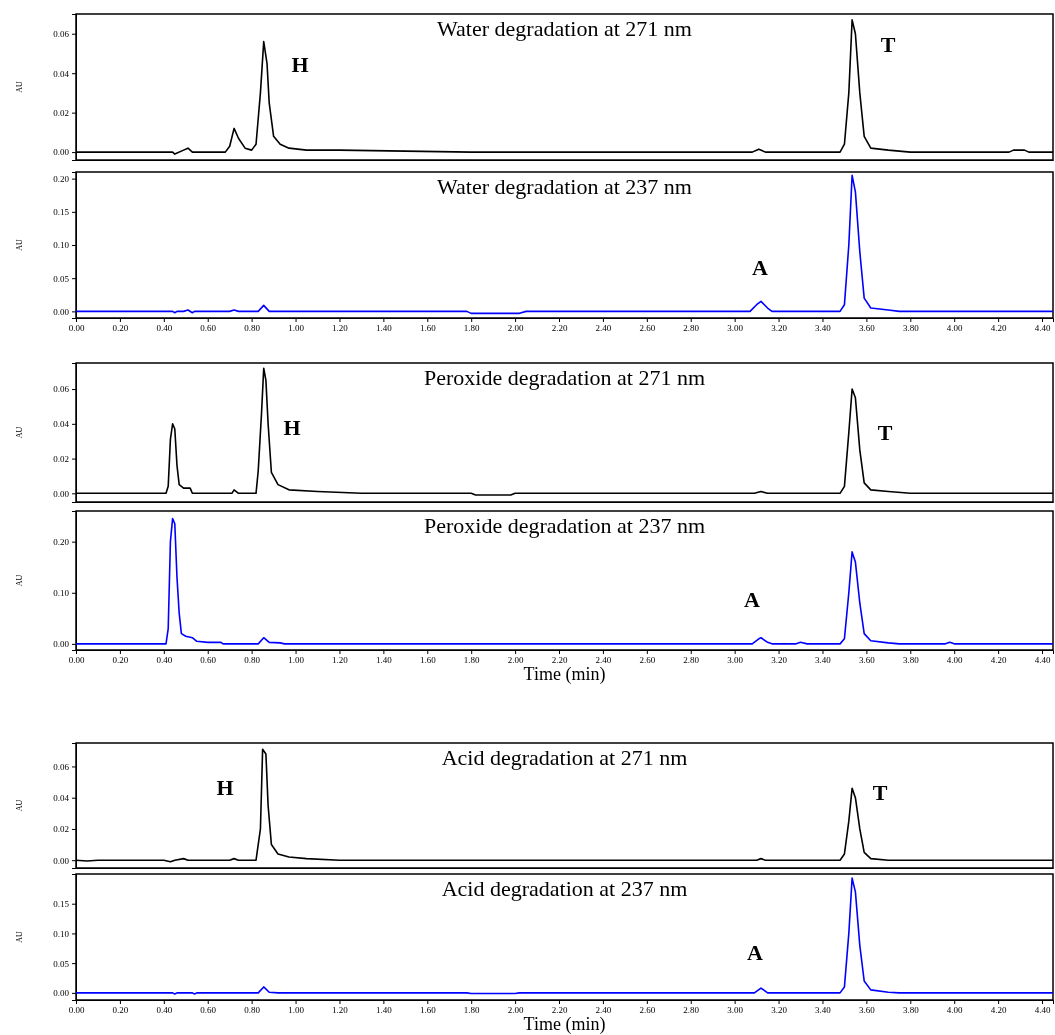 The height and width of the screenshot is (1035, 1055). I want to click on chart-title: Water degradation at 237 nm, so click(564, 186).